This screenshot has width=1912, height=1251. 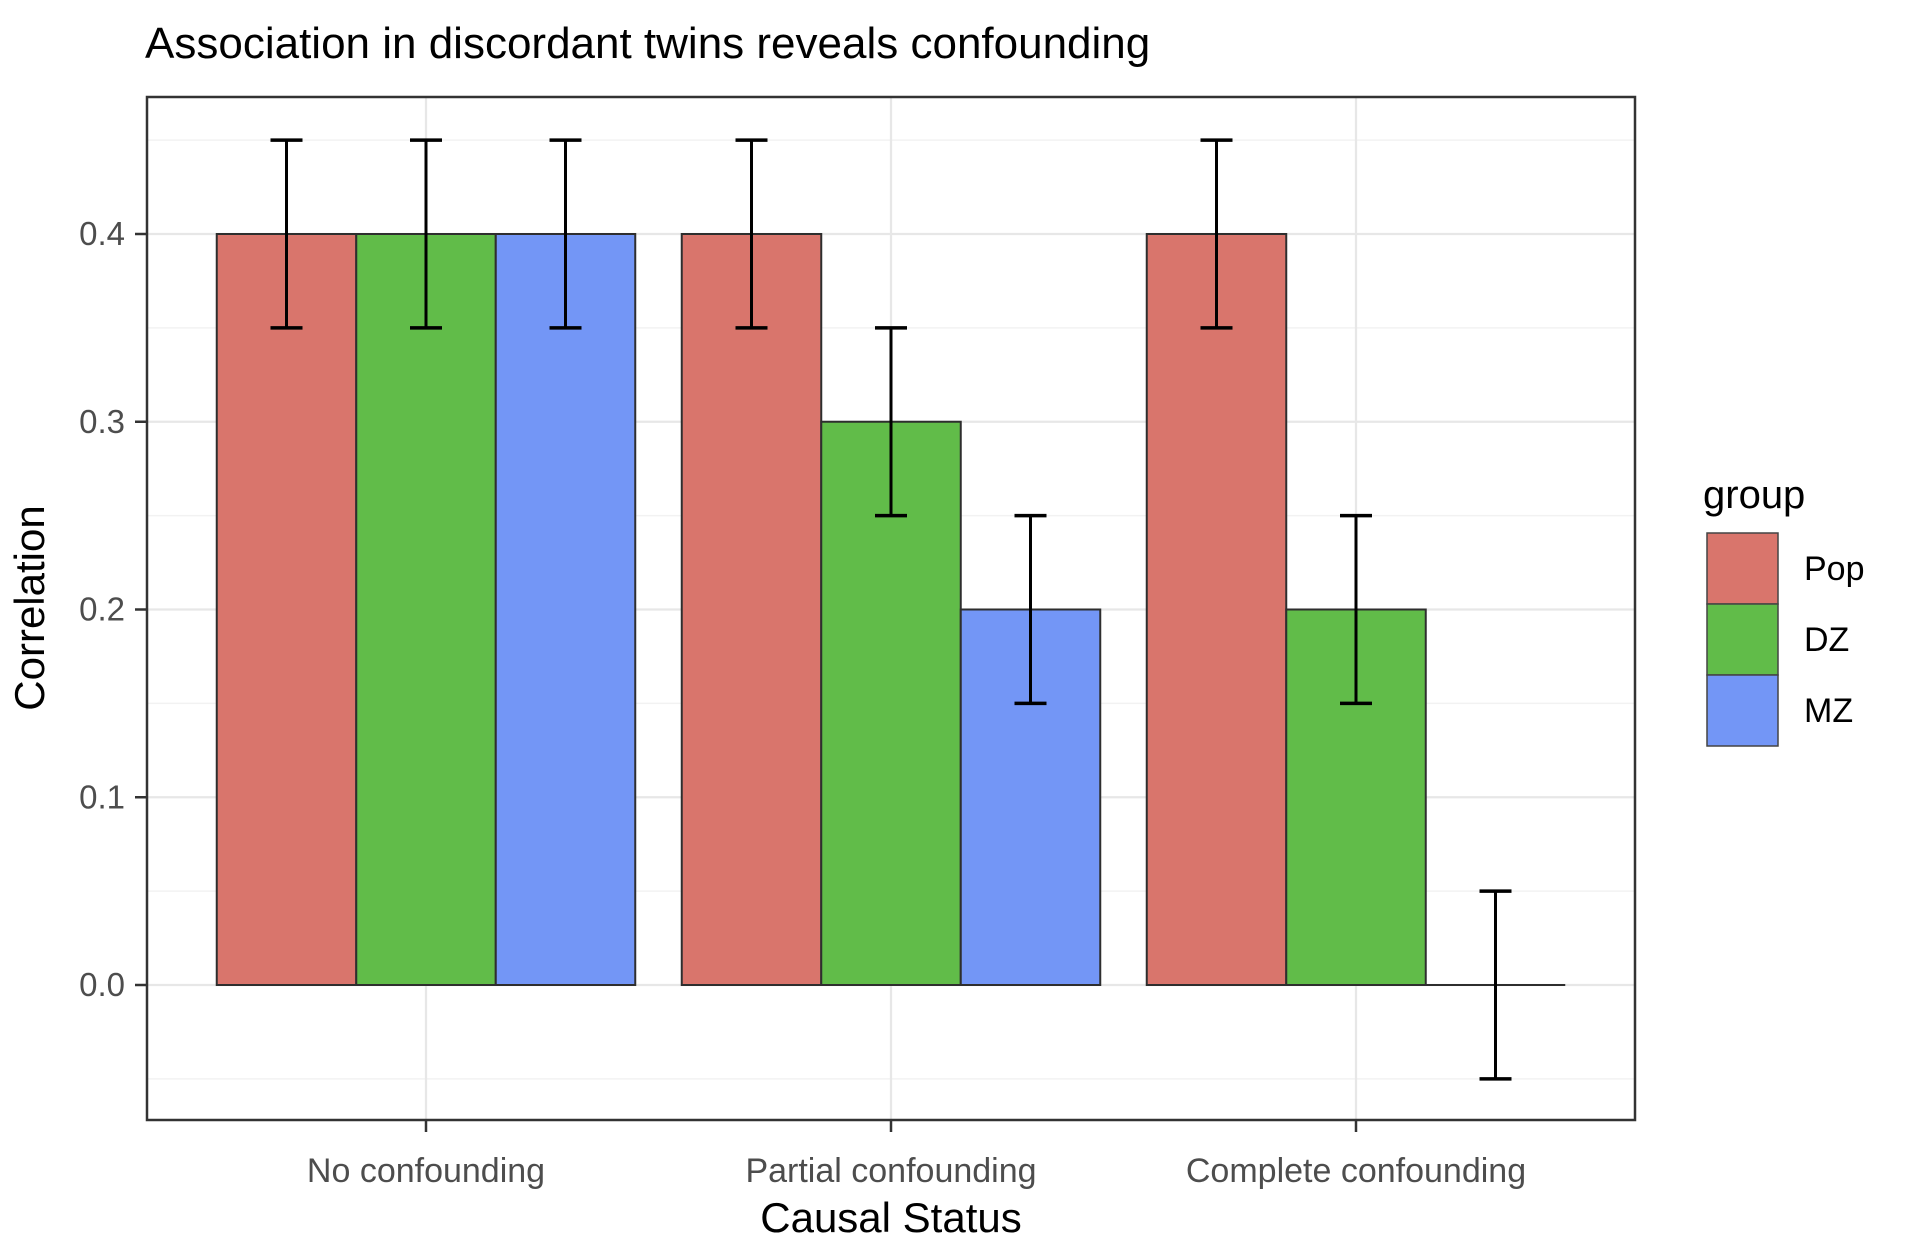 I want to click on y-tick-label: 0.4, so click(x=102, y=233).